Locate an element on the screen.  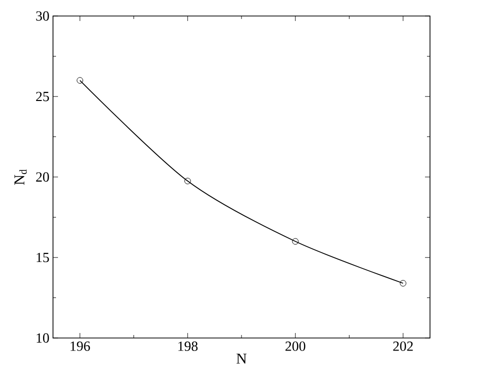
y-tick-label: 25 is located at coordinates (42, 97).